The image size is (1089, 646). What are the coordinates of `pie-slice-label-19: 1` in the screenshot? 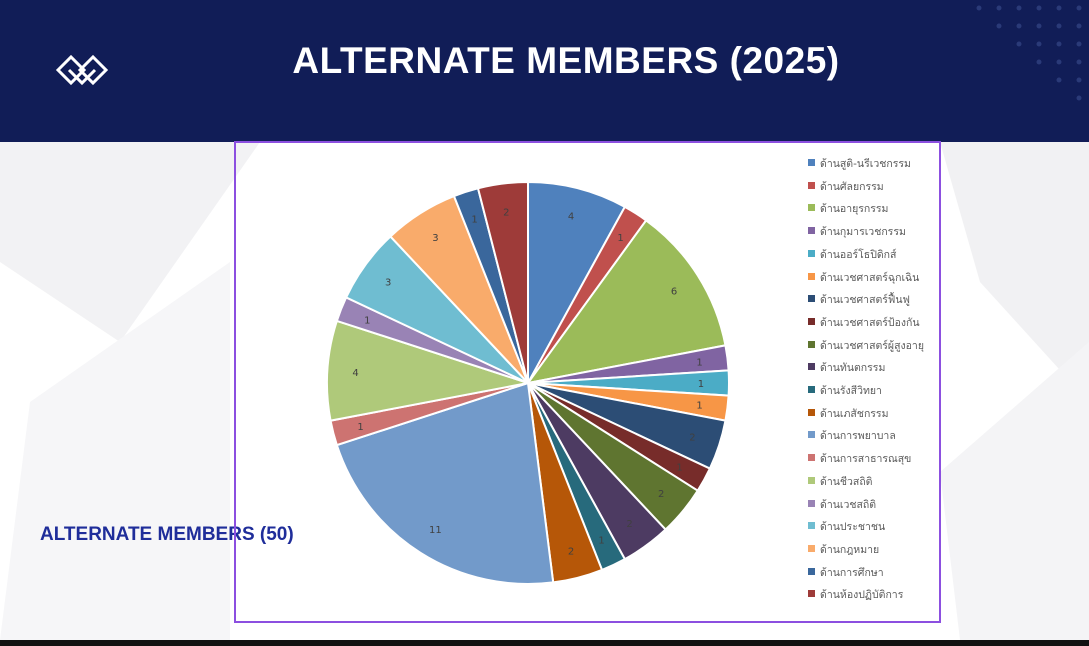 It's located at (474, 220).